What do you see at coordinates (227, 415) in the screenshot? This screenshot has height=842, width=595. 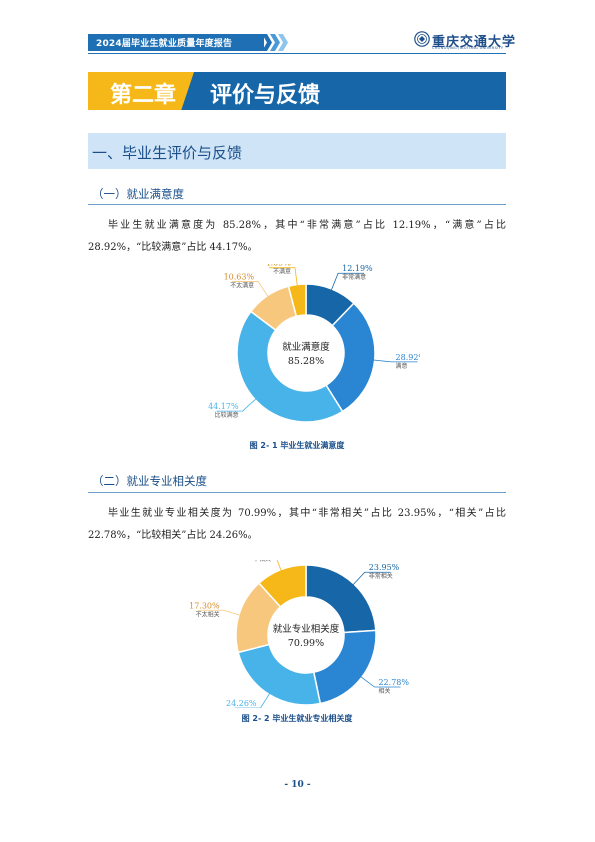 I see `slice-name-label: 比较满意` at bounding box center [227, 415].